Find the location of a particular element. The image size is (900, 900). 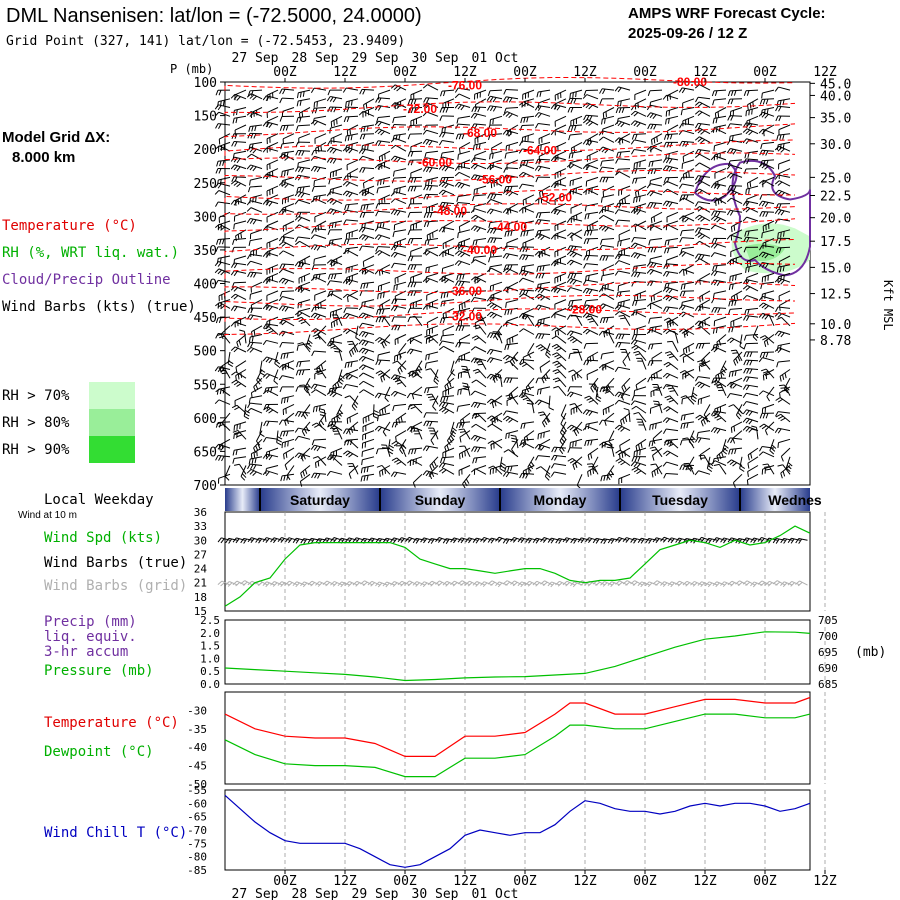

legend-rh: RH (%, WRT liq. wat.) is located at coordinates (90, 253).